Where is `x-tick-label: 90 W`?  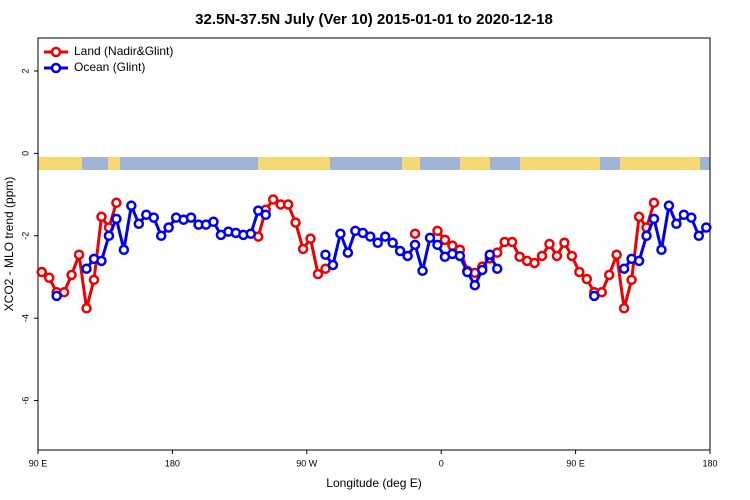 x-tick-label: 90 W is located at coordinates (307, 463).